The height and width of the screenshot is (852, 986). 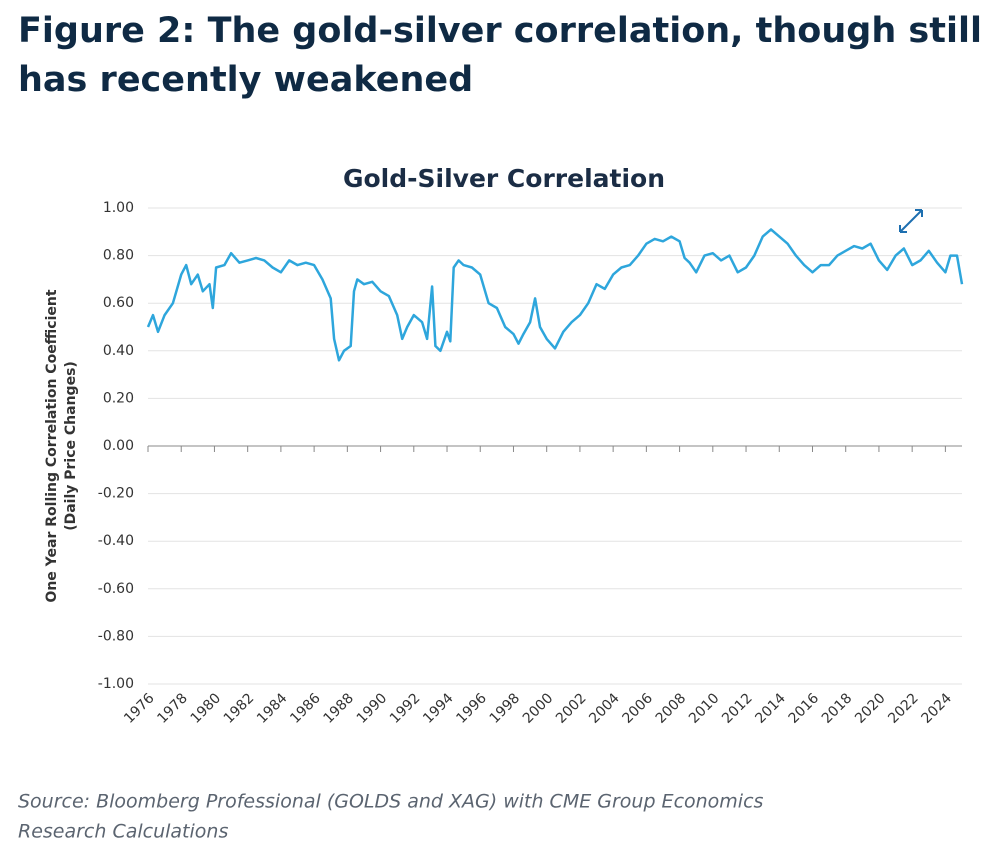 What do you see at coordinates (71, 446) in the screenshot?
I see `y-axis-label: (Daily Price Changes)` at bounding box center [71, 446].